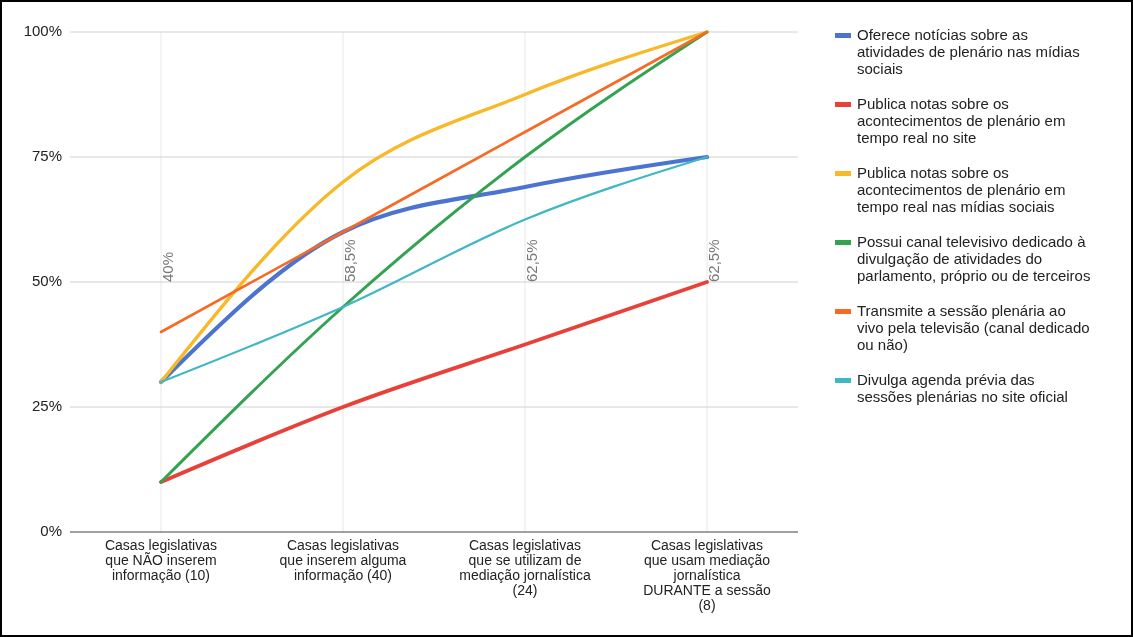 Image resolution: width=1133 pixels, height=637 pixels. I want to click on x-tick-label: Casas legislativas que se utilizam de mediação jornalística (24), so click(525, 567).